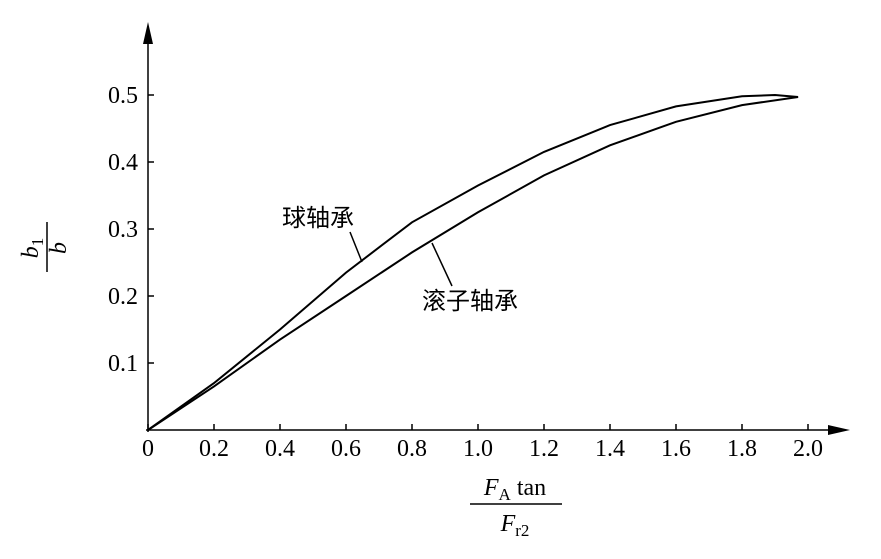 This screenshot has width=881, height=559. I want to click on x-tick-label: 0.2, so click(214, 449).